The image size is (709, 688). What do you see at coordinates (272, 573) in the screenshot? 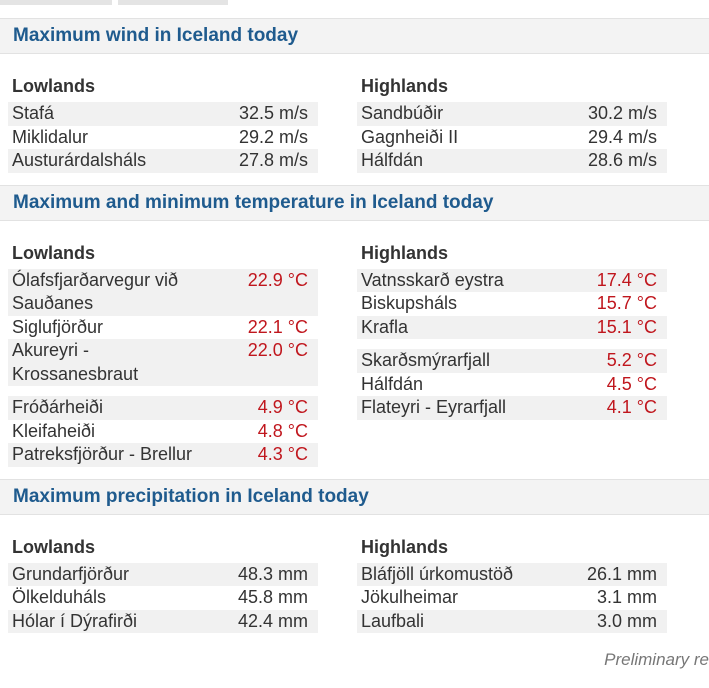
I see `station-value: 48.3 mm` at bounding box center [272, 573].